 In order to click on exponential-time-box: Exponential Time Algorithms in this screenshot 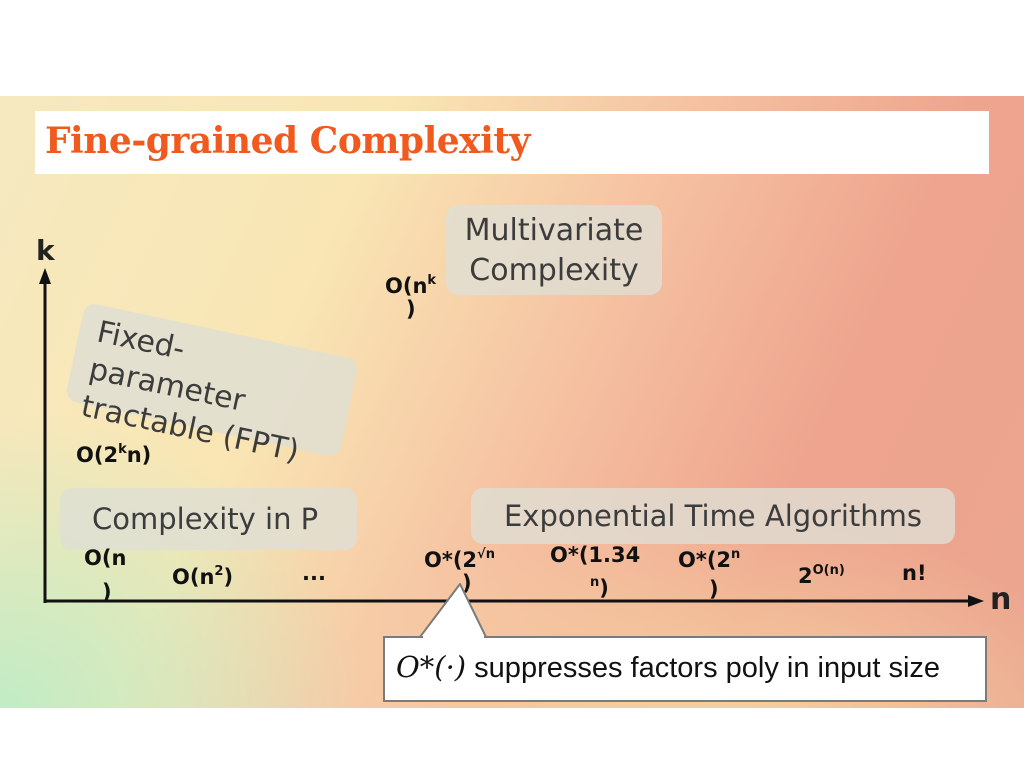, I will do `click(713, 516)`.